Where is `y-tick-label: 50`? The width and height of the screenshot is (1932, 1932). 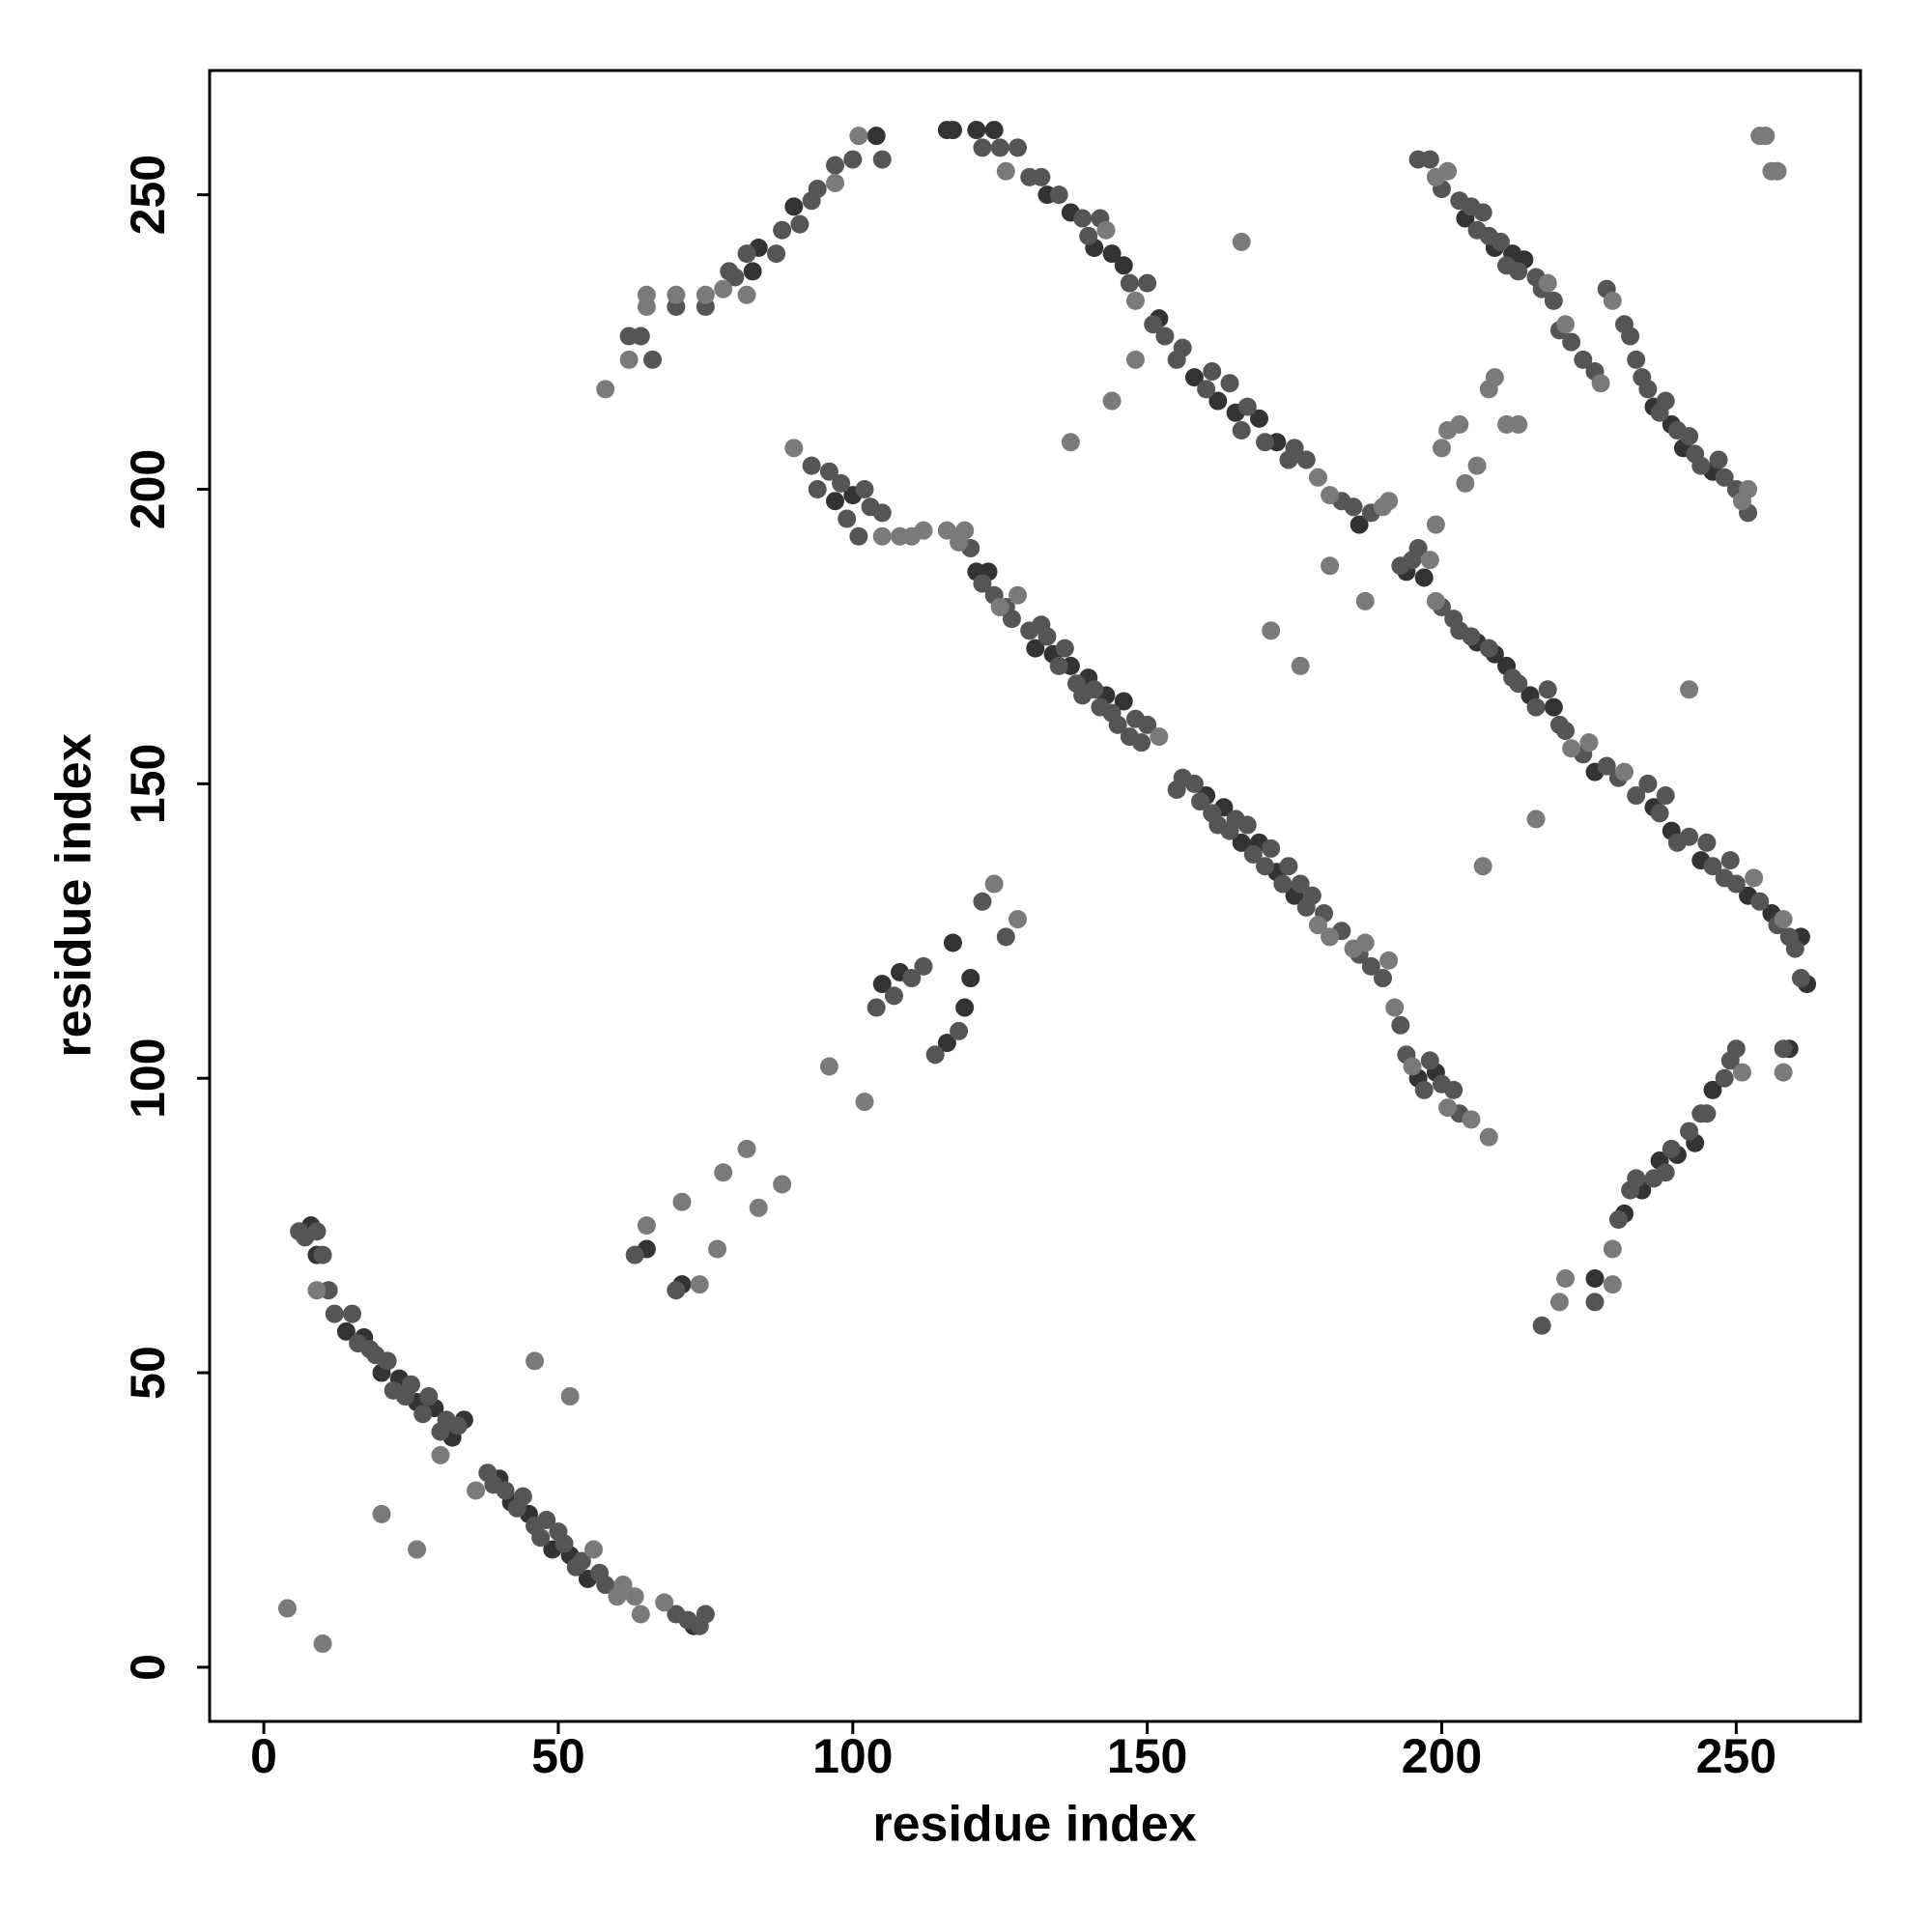 y-tick-label: 50 is located at coordinates (148, 1373).